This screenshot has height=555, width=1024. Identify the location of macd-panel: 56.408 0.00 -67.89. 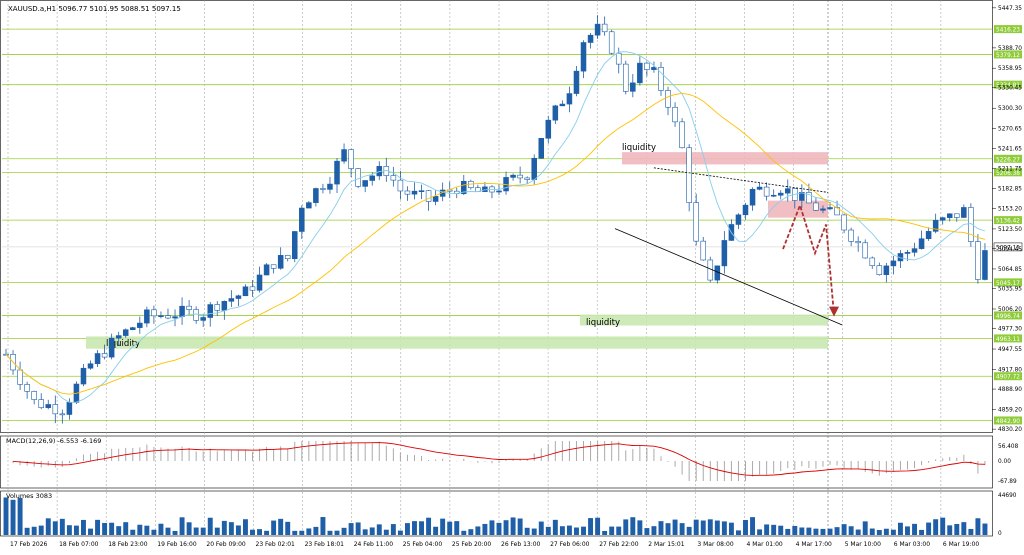
(515, 463).